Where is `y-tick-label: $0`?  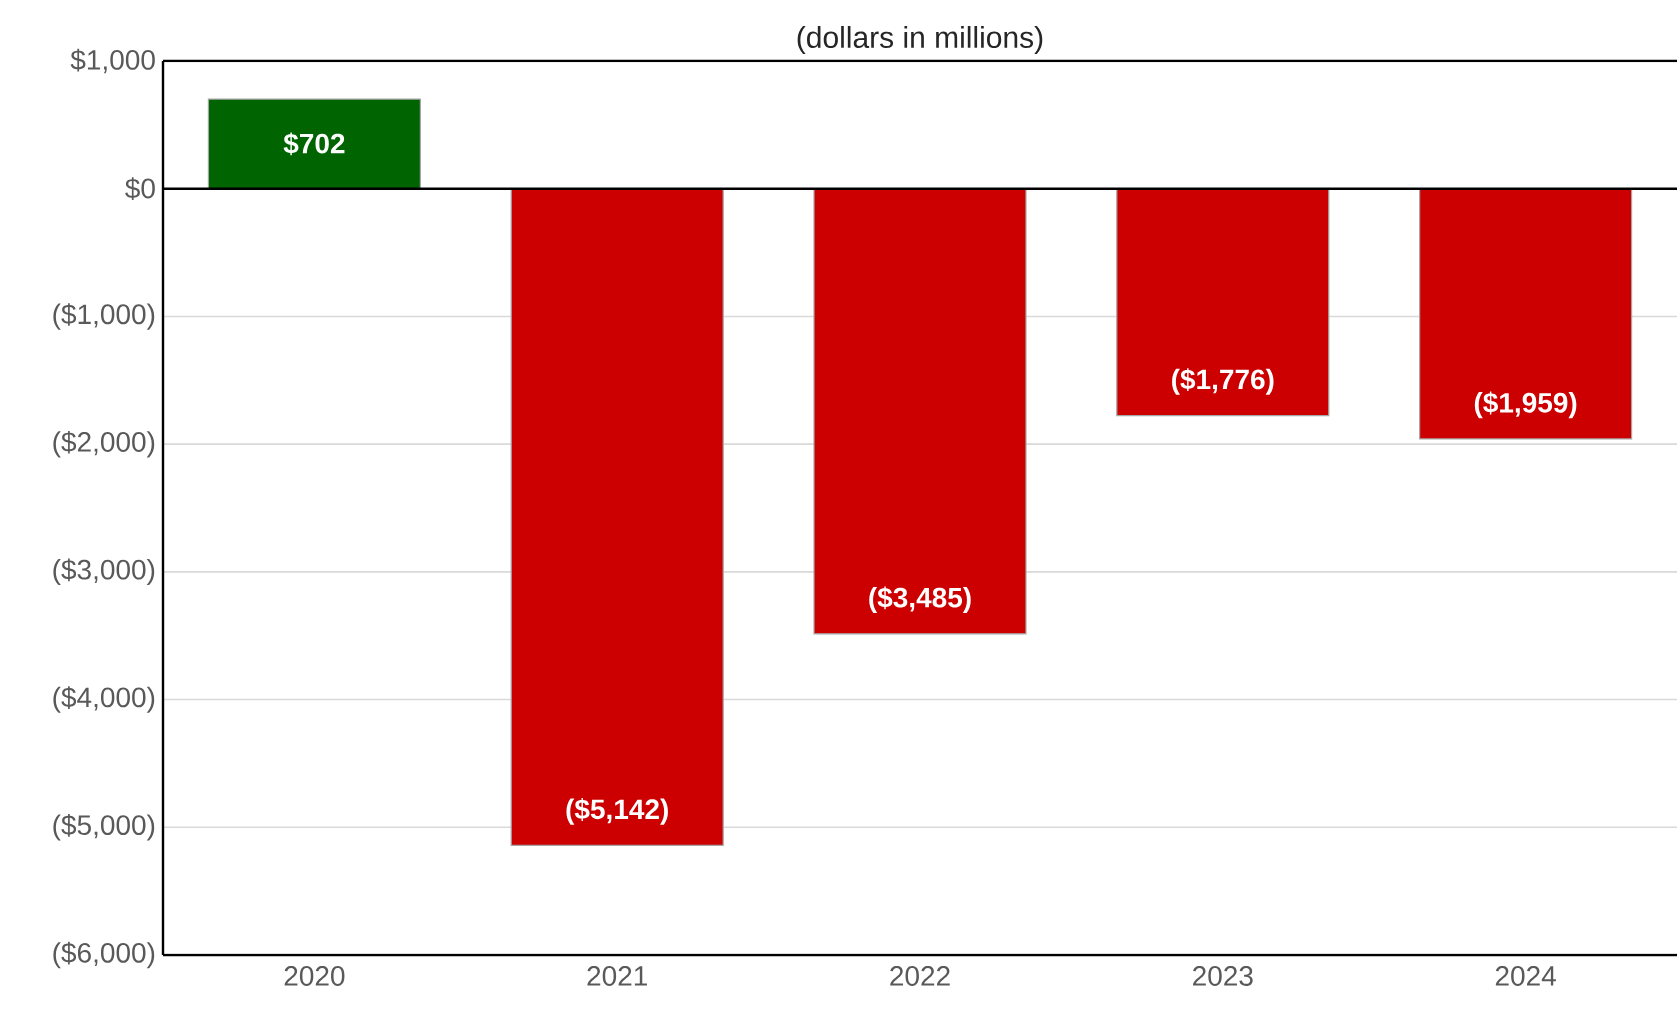 y-tick-label: $0 is located at coordinates (140, 189).